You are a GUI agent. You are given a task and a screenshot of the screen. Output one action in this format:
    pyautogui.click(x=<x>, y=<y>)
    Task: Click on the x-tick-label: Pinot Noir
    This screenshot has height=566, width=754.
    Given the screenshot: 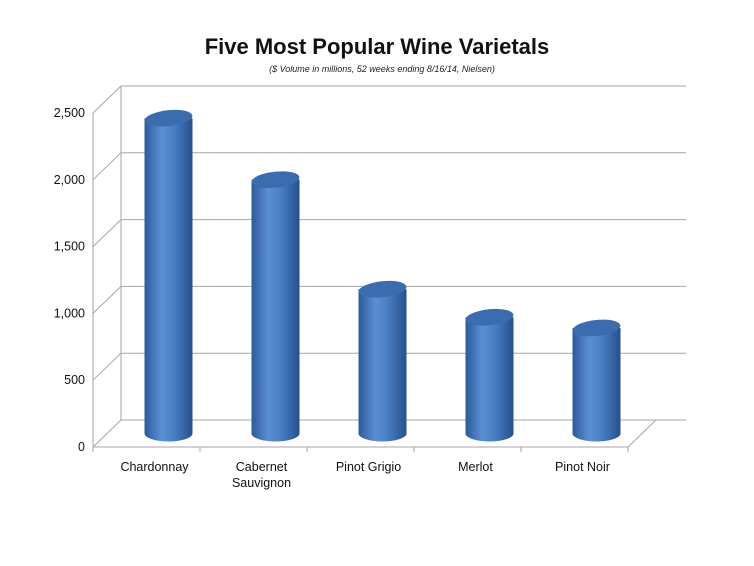 What is the action you would take?
    pyautogui.click(x=582, y=467)
    